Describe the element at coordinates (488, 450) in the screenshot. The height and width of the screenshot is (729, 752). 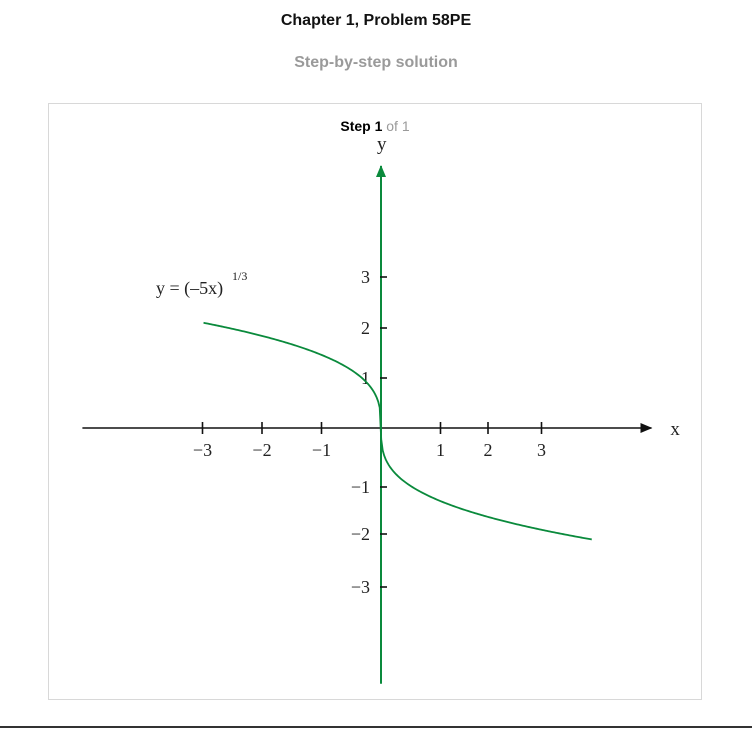
I see `x-tick-label: 2` at that location.